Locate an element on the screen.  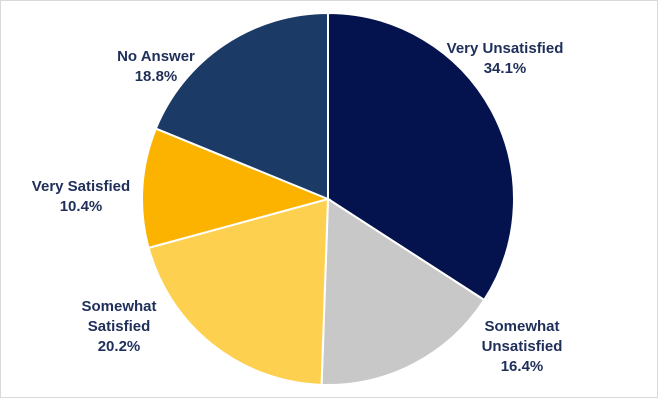
pie-label-2: Somewhat Satisfied 20.2% is located at coordinates (118, 326).